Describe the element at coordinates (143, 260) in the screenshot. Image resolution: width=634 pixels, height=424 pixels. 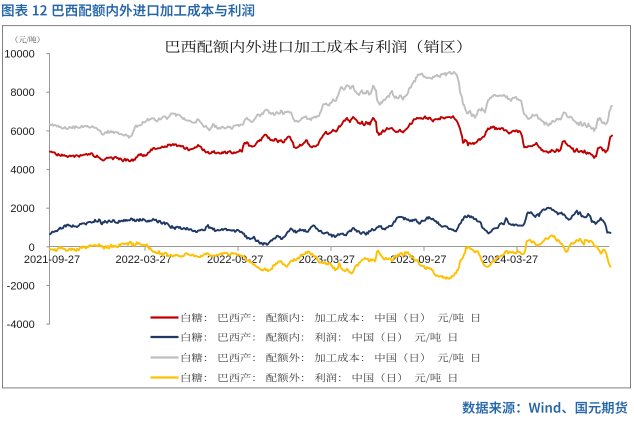
I see `svg-text: 2022-03-27` at that location.